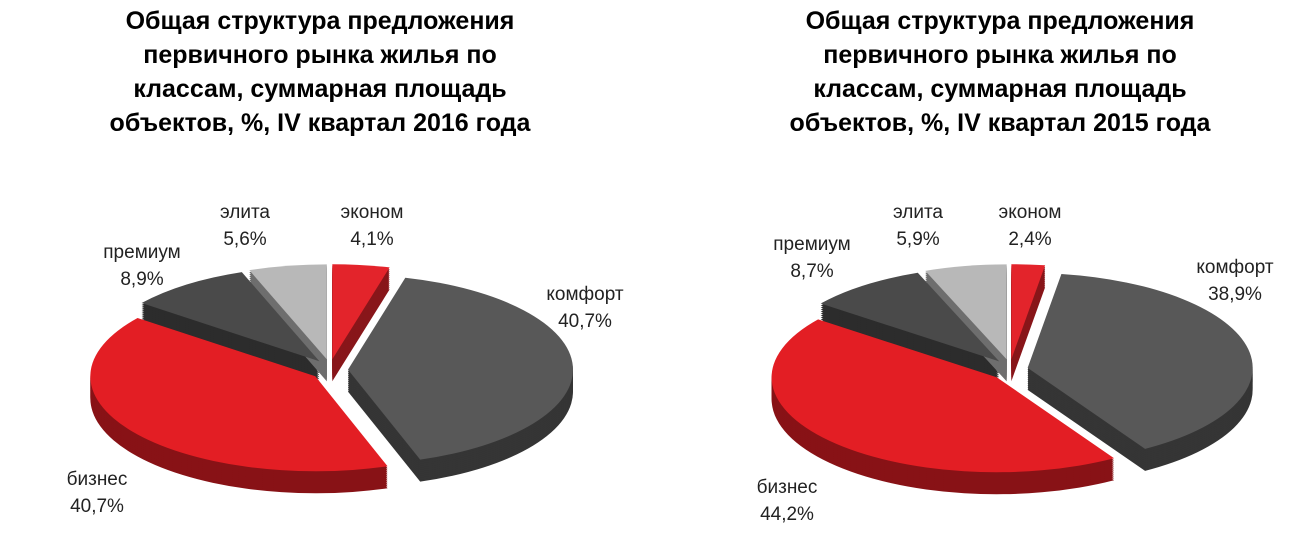  Describe the element at coordinates (811, 271) in the screenshot. I see `slice-value: 8,7%` at that location.